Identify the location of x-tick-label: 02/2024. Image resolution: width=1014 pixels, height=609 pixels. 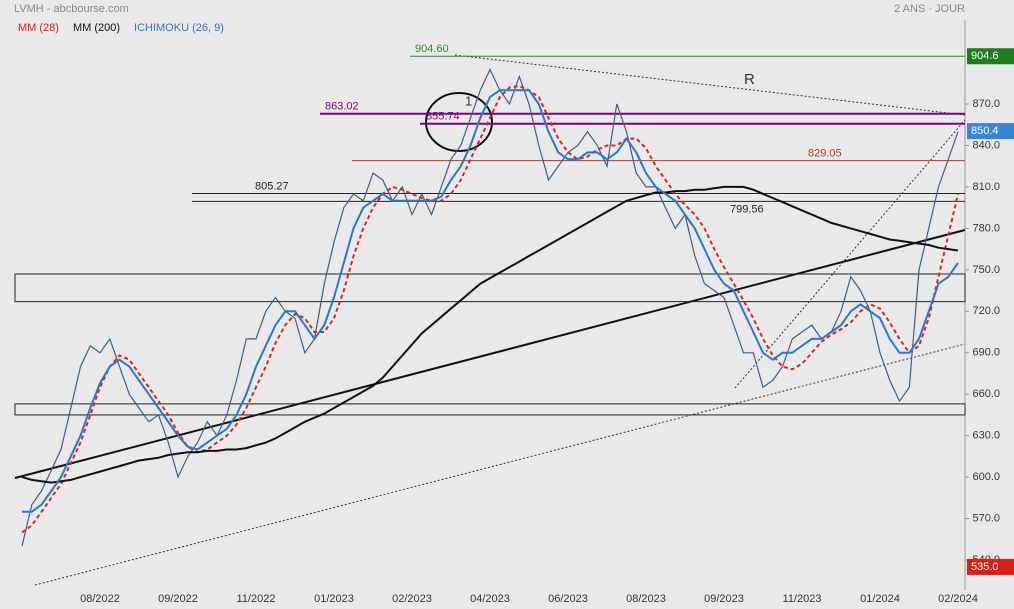
(958, 599).